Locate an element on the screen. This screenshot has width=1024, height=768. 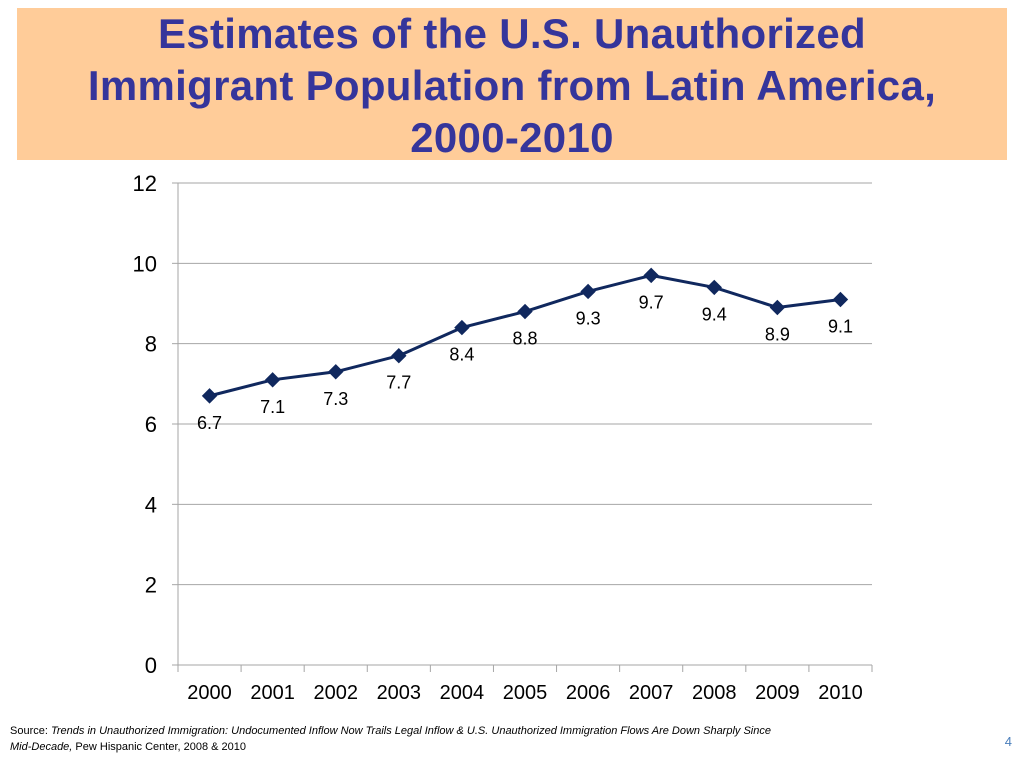
data-label: 9.7 is located at coordinates (651, 302).